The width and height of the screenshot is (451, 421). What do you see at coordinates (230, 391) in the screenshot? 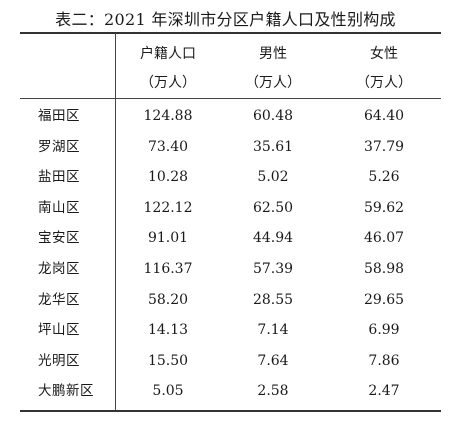
I see `table-row: 大鹏新区 5.05 2.58 2.47` at bounding box center [230, 391].